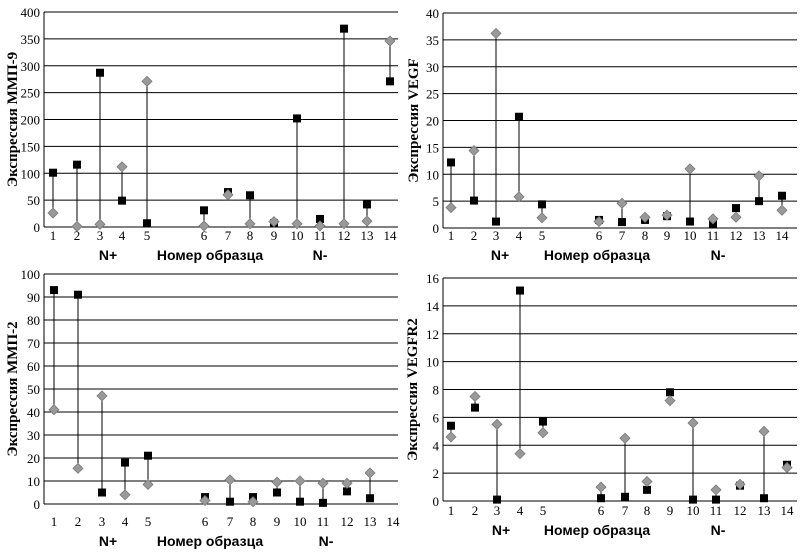 The image size is (800, 555). Describe the element at coordinates (414, 120) in the screenshot. I see `y-axis-label: Экспрессия VEGF` at that location.